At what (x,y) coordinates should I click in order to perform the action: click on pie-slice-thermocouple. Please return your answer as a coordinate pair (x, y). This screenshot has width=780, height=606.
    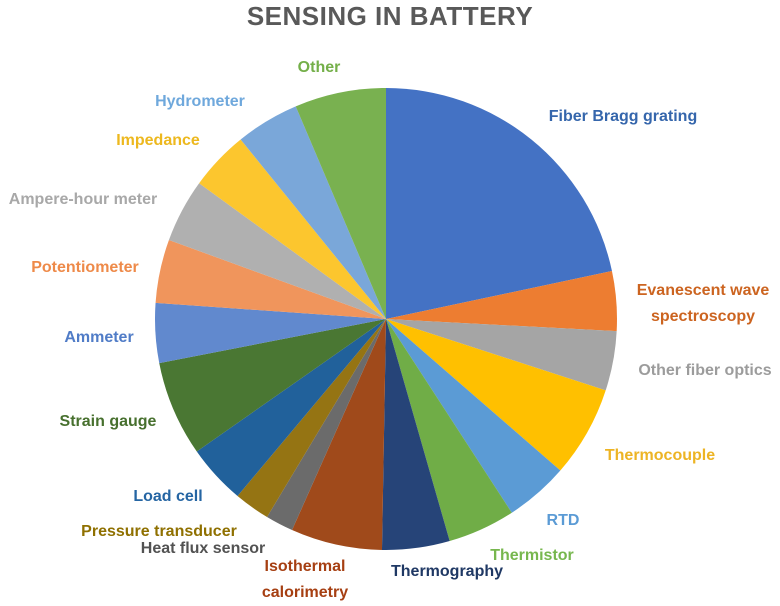
    Looking at the image, I should click on (496, 395).